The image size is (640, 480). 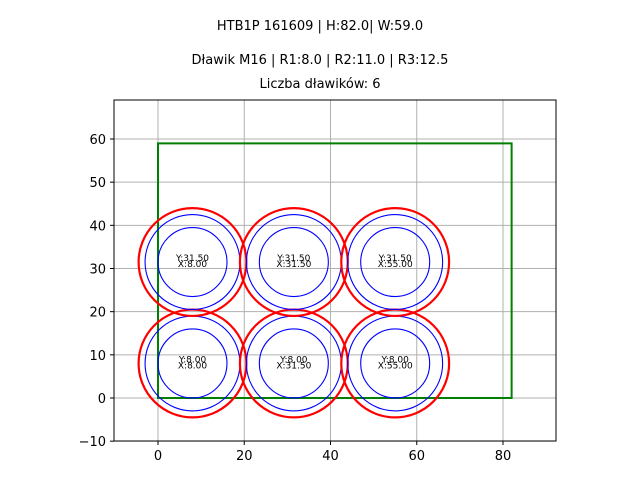 What do you see at coordinates (97, 269) in the screenshot?
I see `y-tick-label: 30` at bounding box center [97, 269].